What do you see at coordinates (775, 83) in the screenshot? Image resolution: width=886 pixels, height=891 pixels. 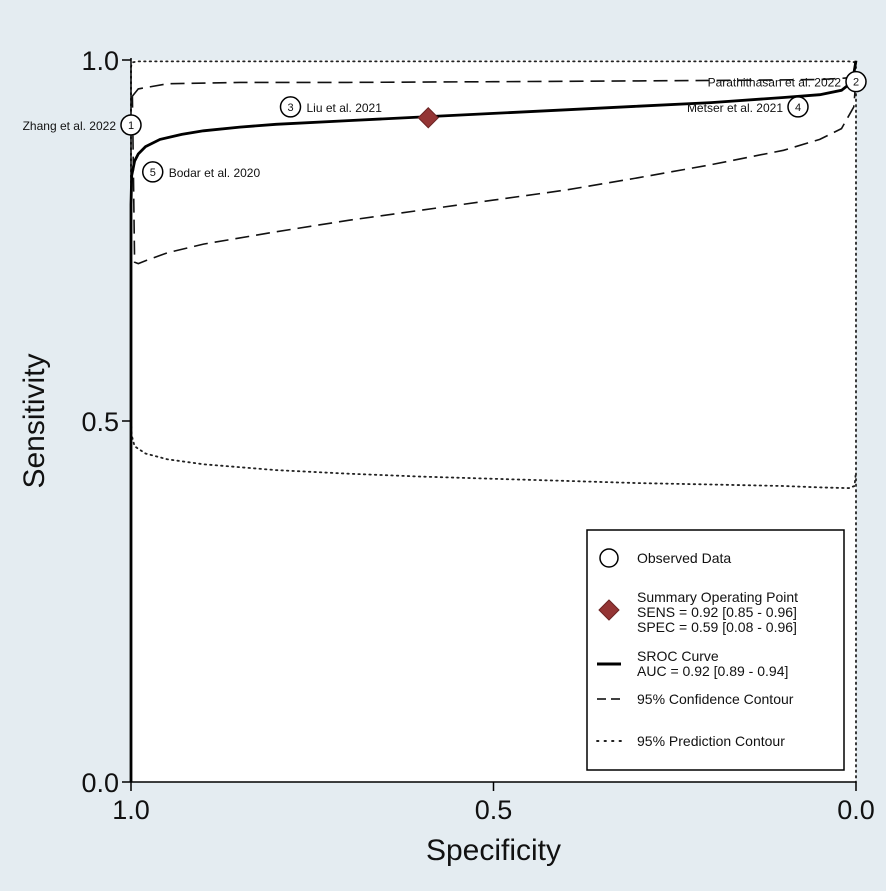 I see `study-label: Parathithasan et al. 2022` at bounding box center [775, 83].